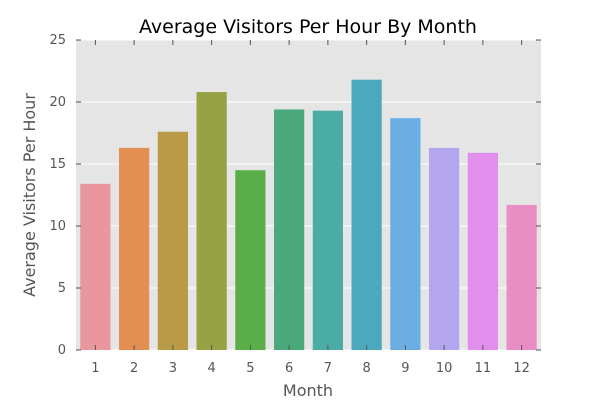 Image resolution: width=600 pixels, height=400 pixels. I want to click on y-tick-label: 15, so click(57, 164).